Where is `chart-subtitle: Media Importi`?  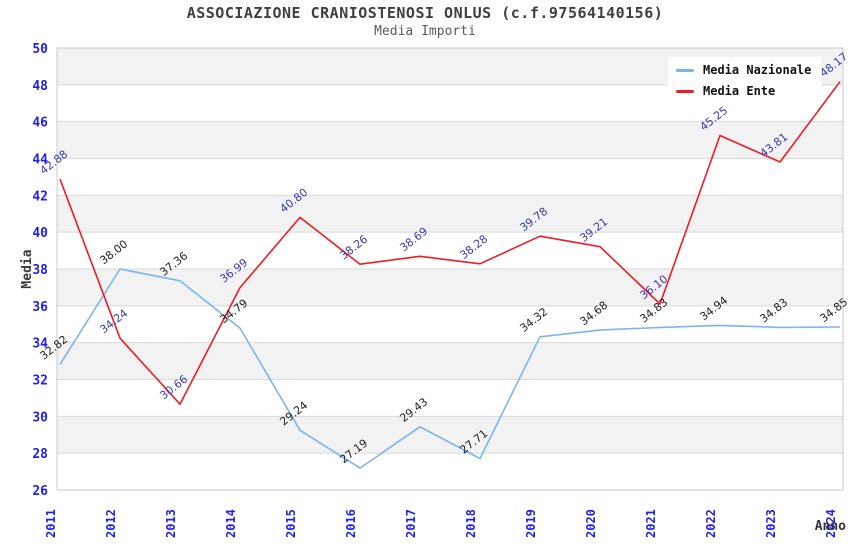 chart-subtitle: Media Importi is located at coordinates (425, 31).